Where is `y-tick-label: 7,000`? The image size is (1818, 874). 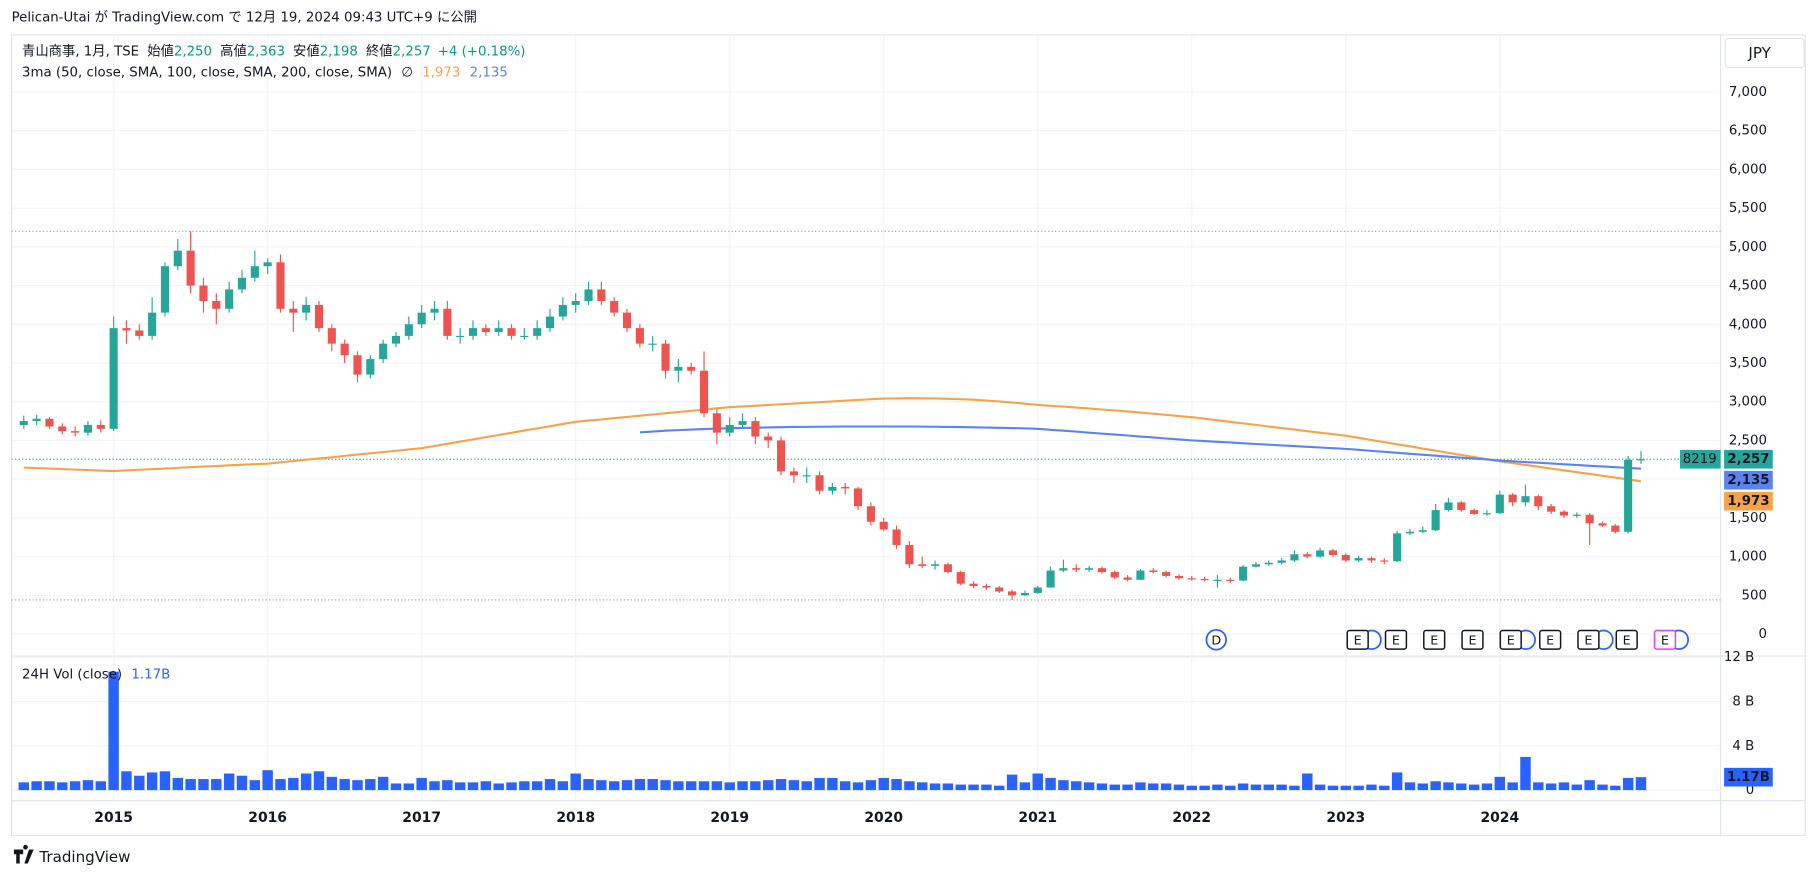
y-tick-label: 7,000 is located at coordinates (1748, 92).